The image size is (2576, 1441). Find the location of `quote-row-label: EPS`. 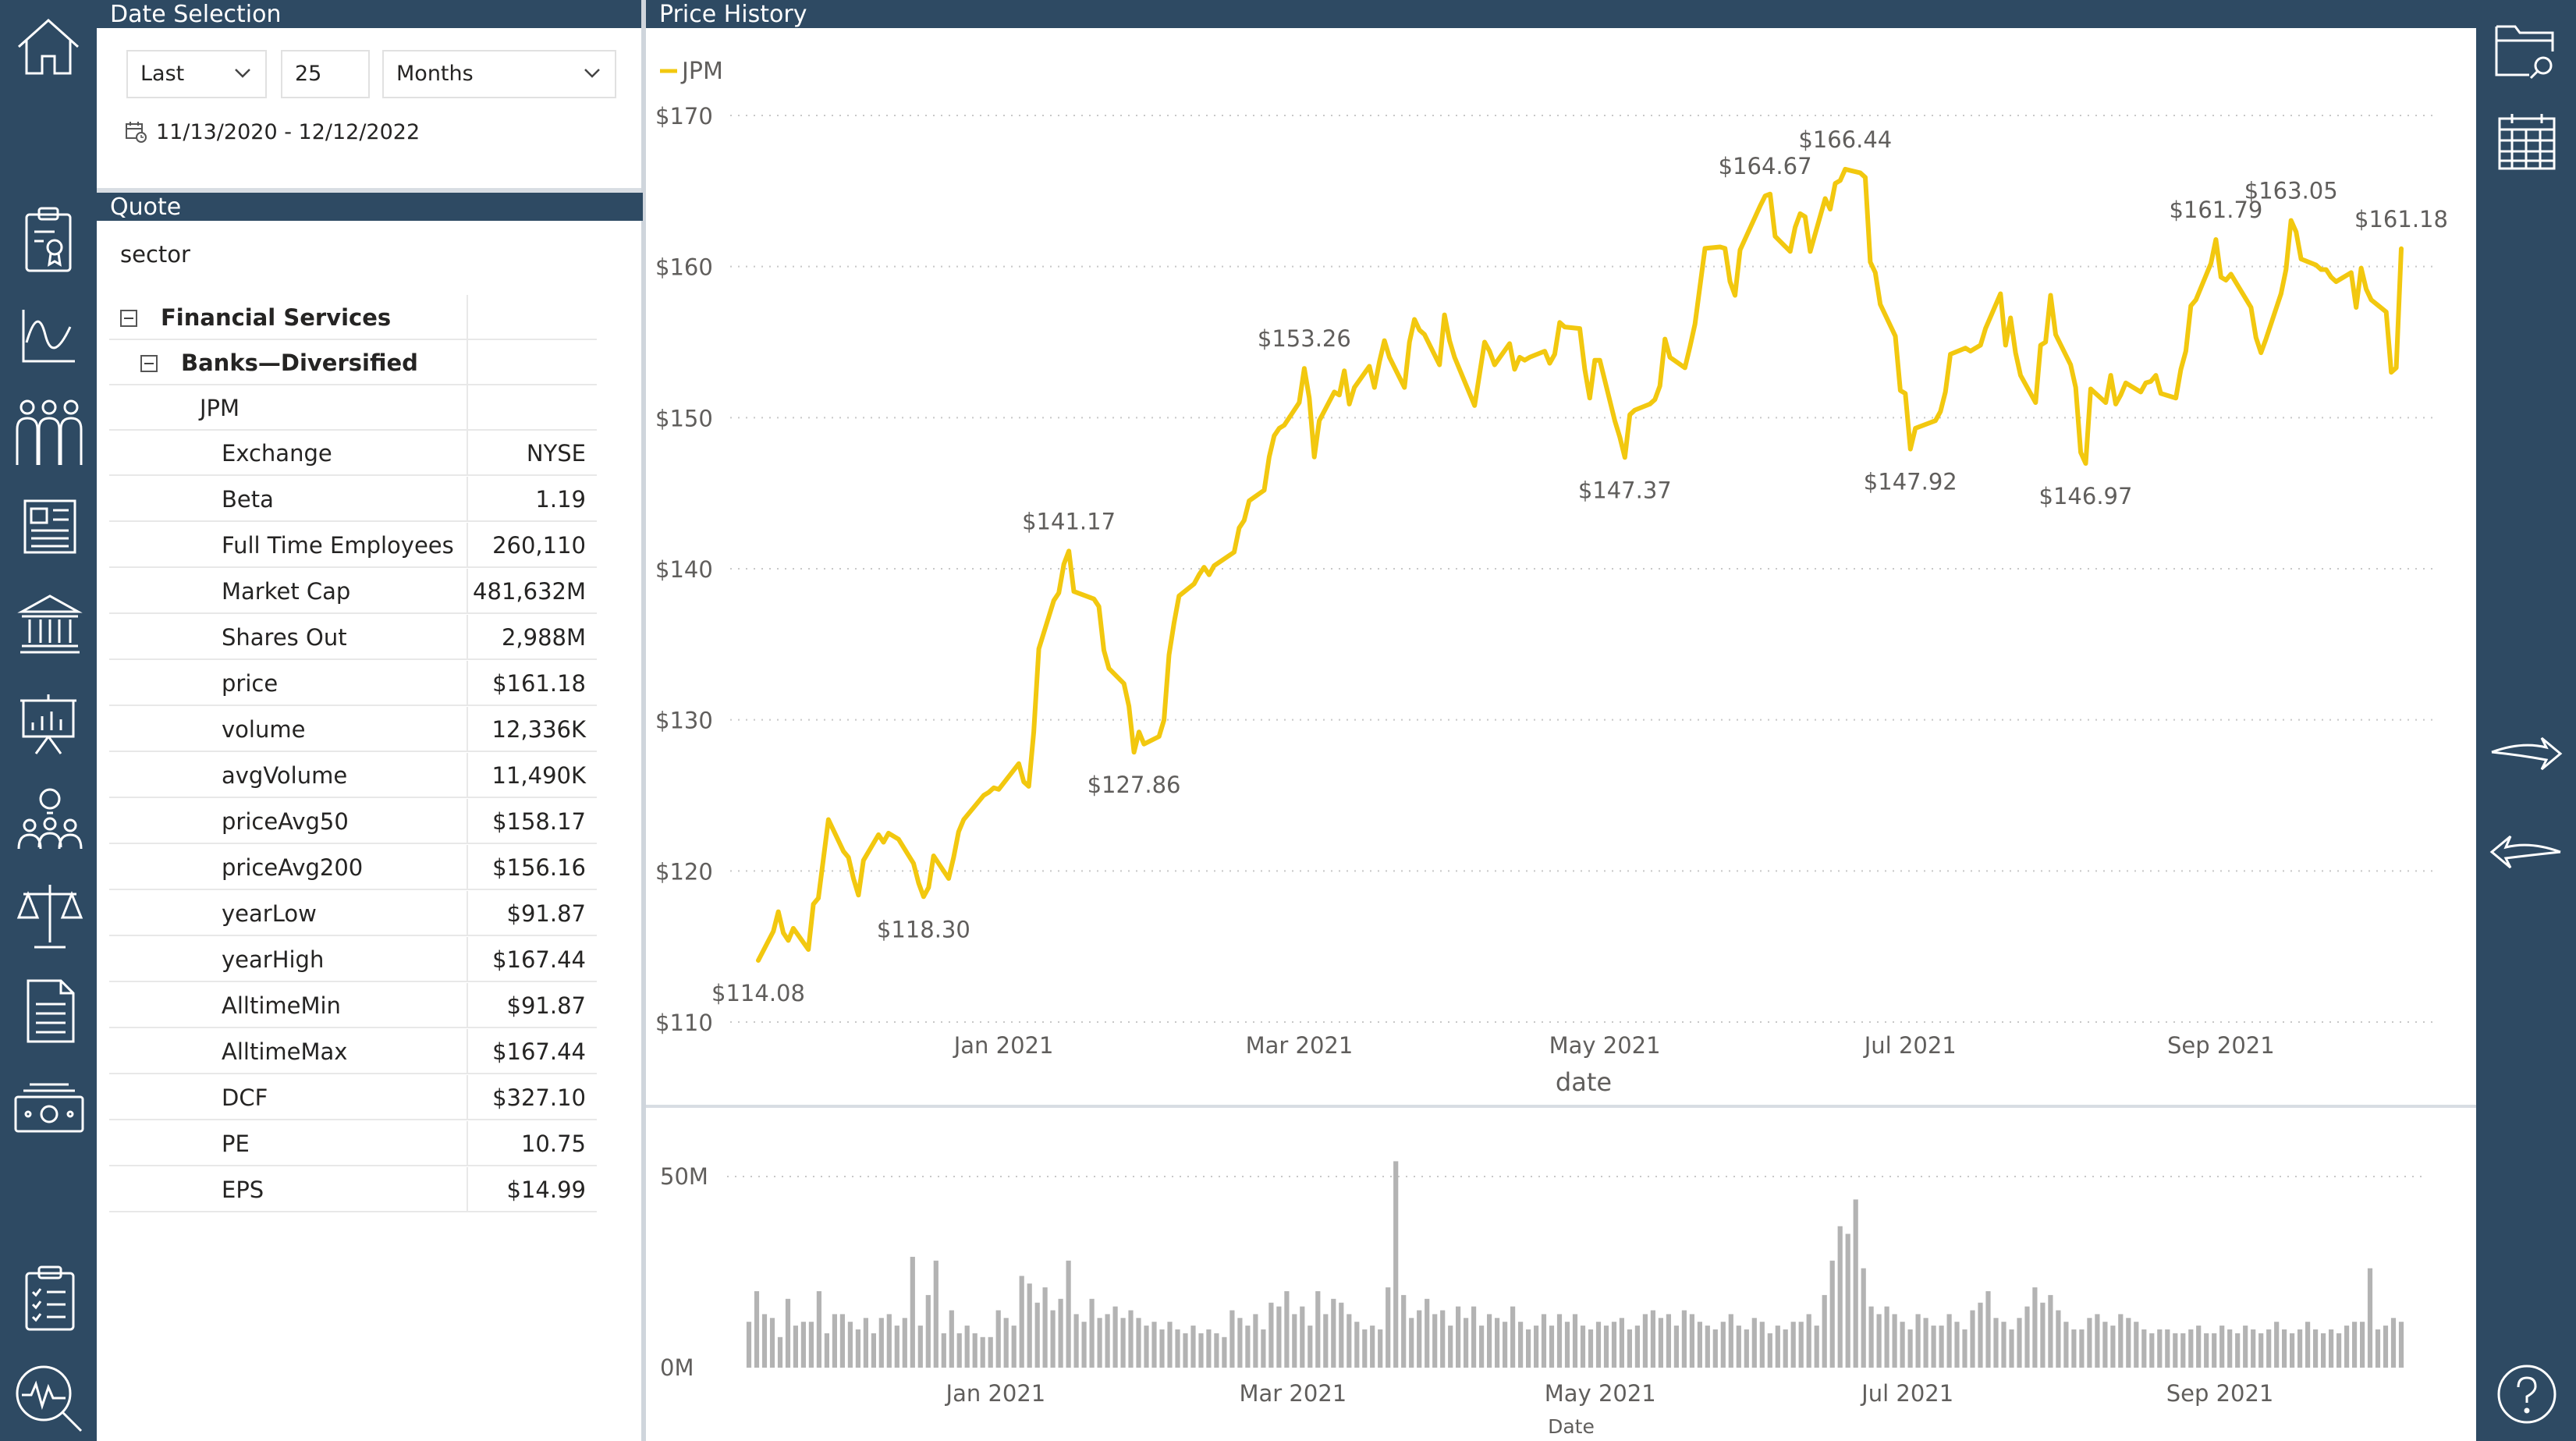

quote-row-label: EPS is located at coordinates (243, 1190).